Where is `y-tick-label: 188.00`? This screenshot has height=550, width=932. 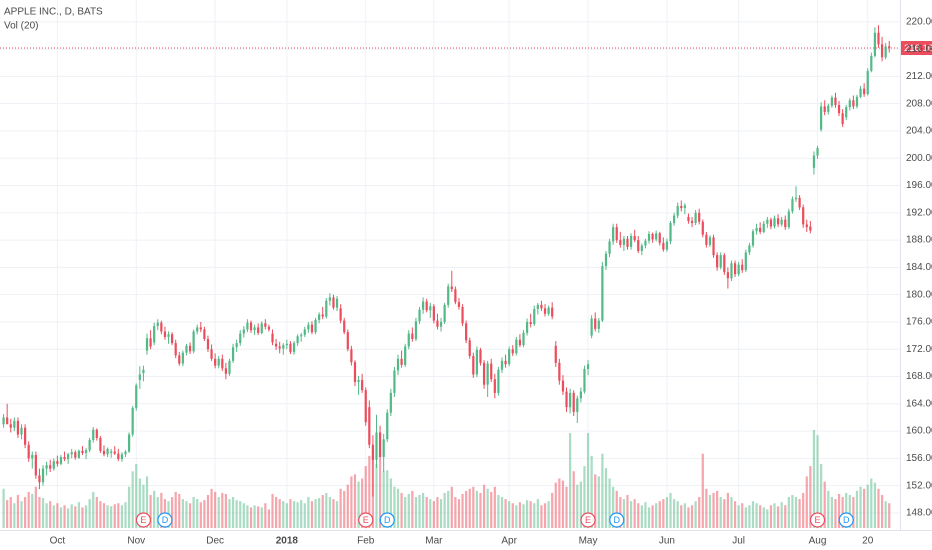 y-tick-label: 188.00 is located at coordinates (919, 240).